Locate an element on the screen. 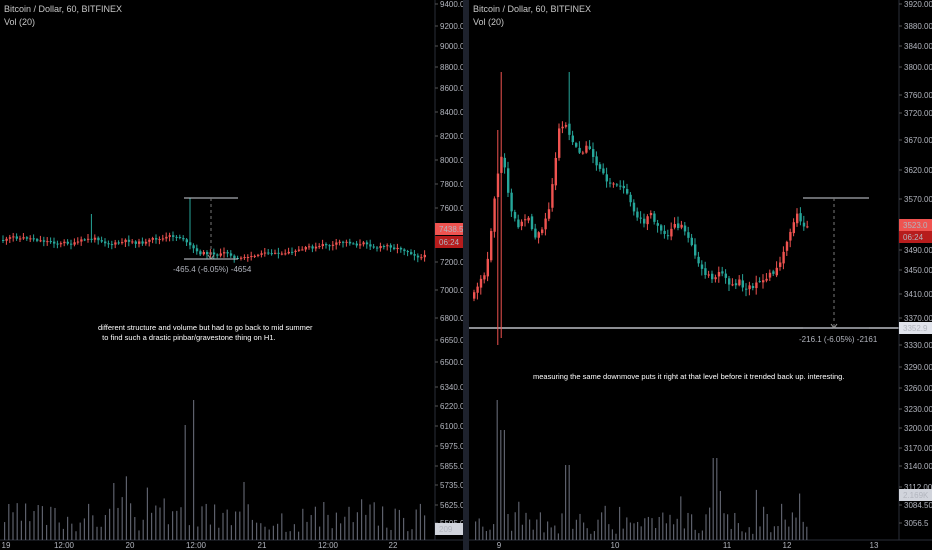 The image size is (932, 550). left-countdown-badge: 06:24 is located at coordinates (449, 242).